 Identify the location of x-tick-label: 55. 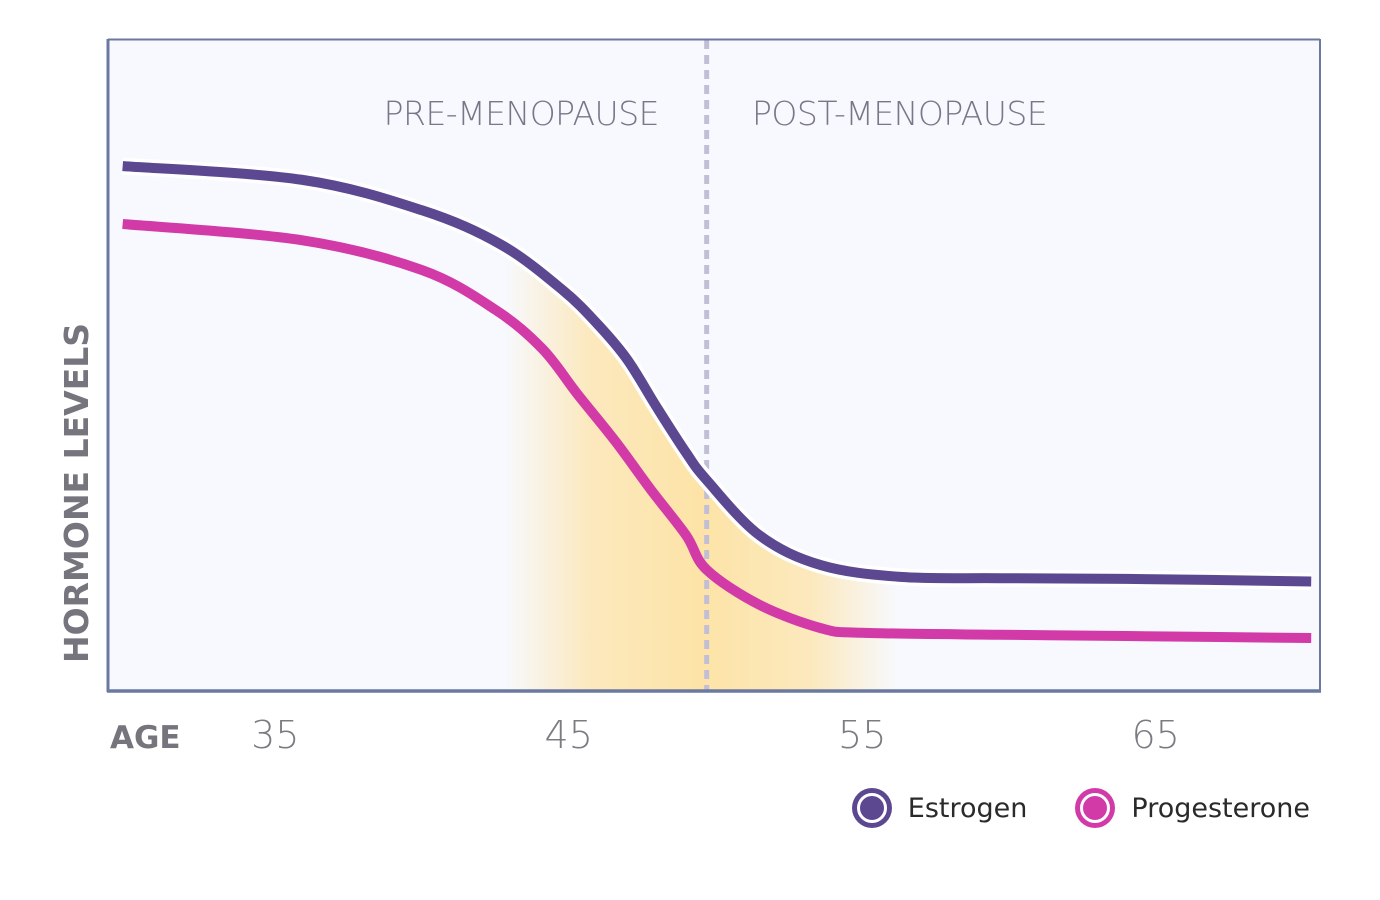
(862, 735).